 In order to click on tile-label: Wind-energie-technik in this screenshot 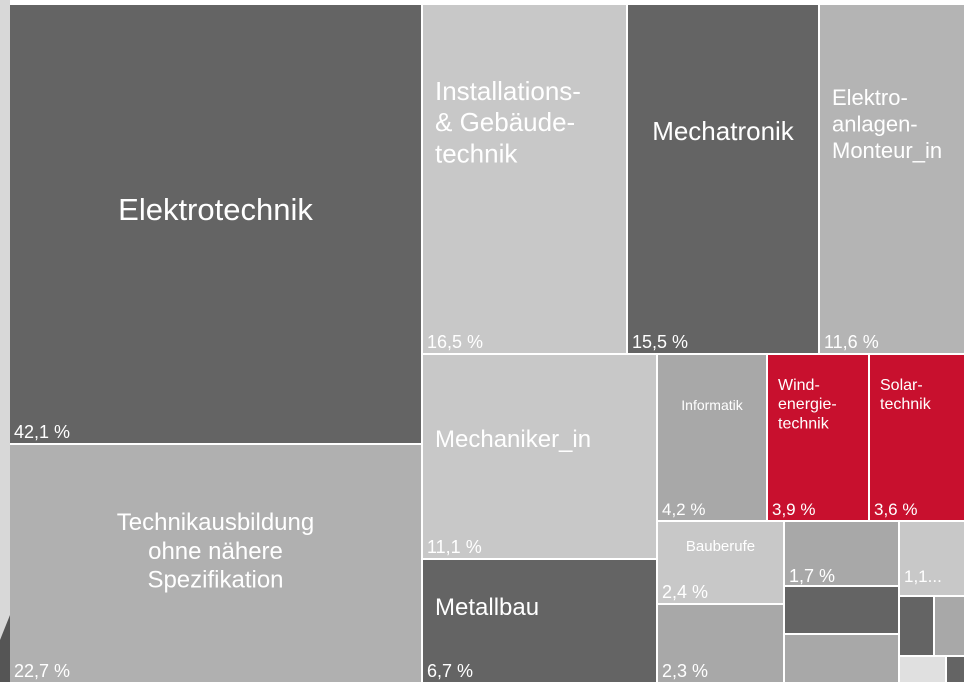, I will do `click(807, 404)`.